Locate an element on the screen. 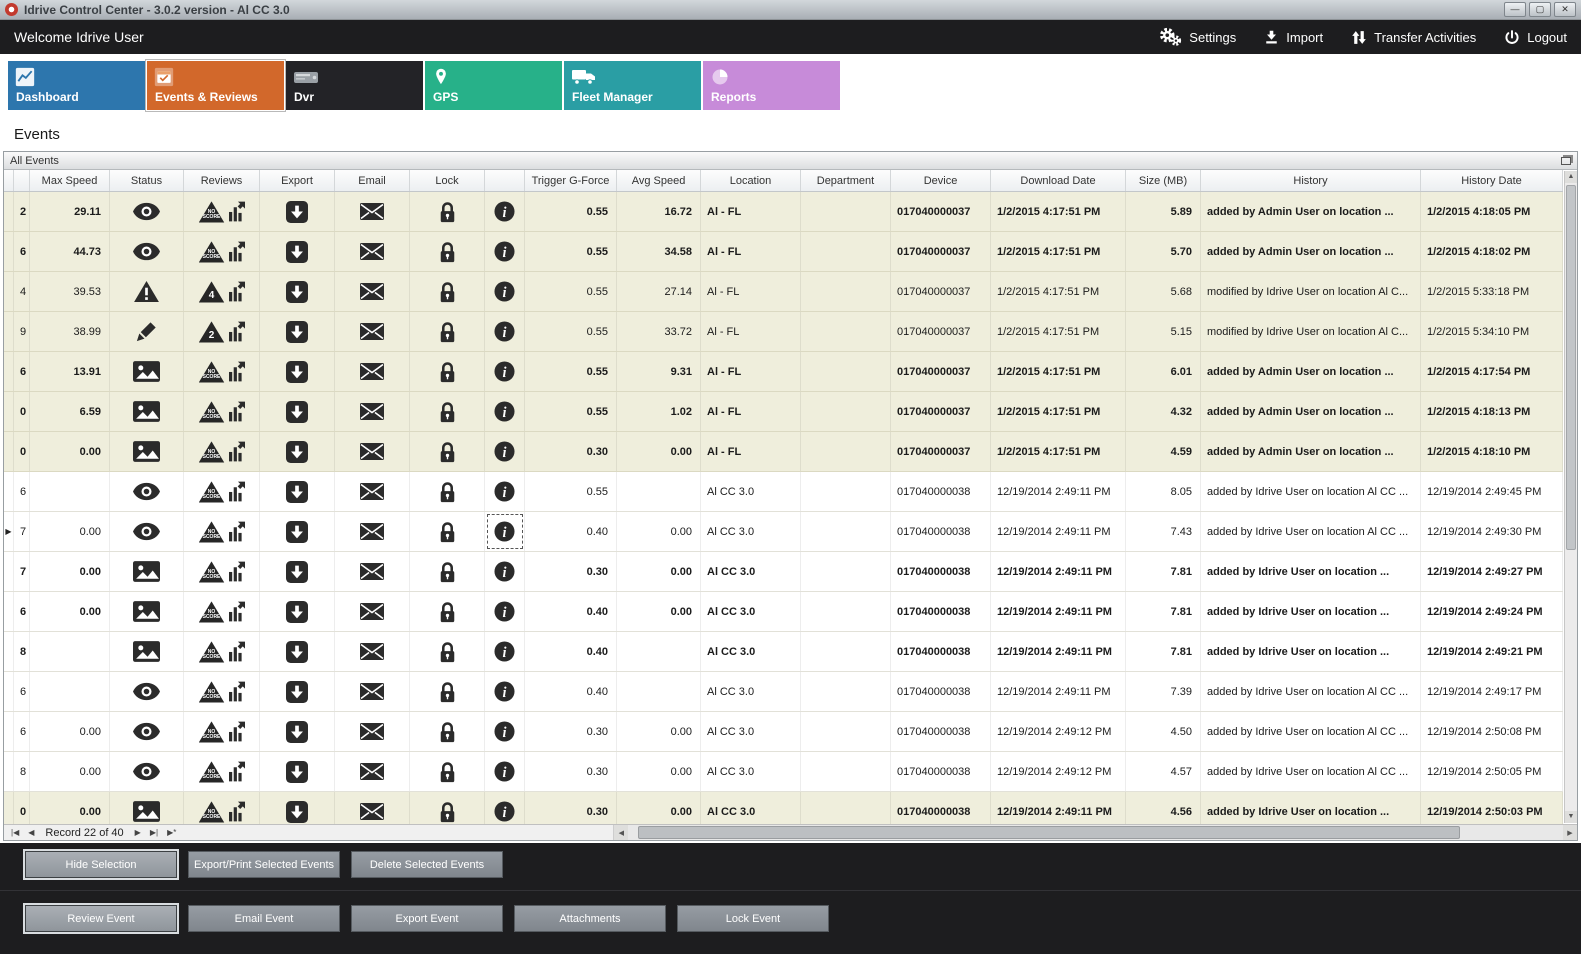 This screenshot has height=954, width=1581. column-header-download-date: Download Date is located at coordinates (1058, 180).